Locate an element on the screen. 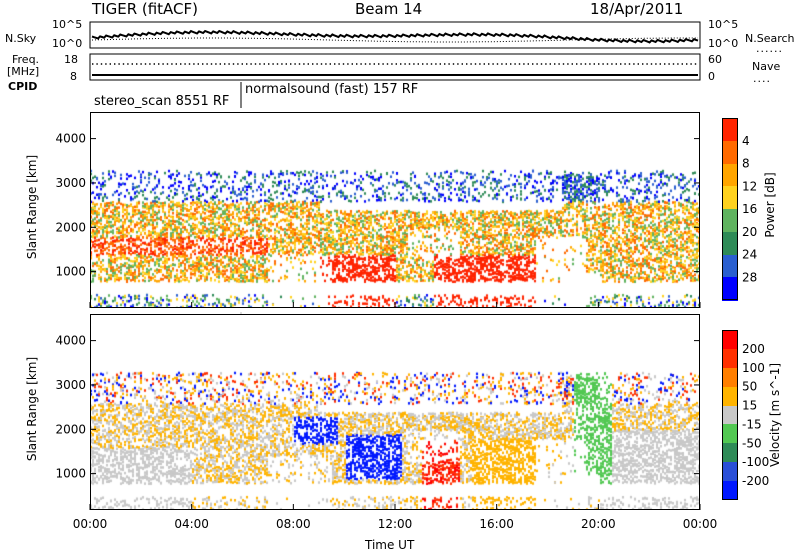 The width and height of the screenshot is (800, 554). colorbar-tick-label: -200 is located at coordinates (755, 481).